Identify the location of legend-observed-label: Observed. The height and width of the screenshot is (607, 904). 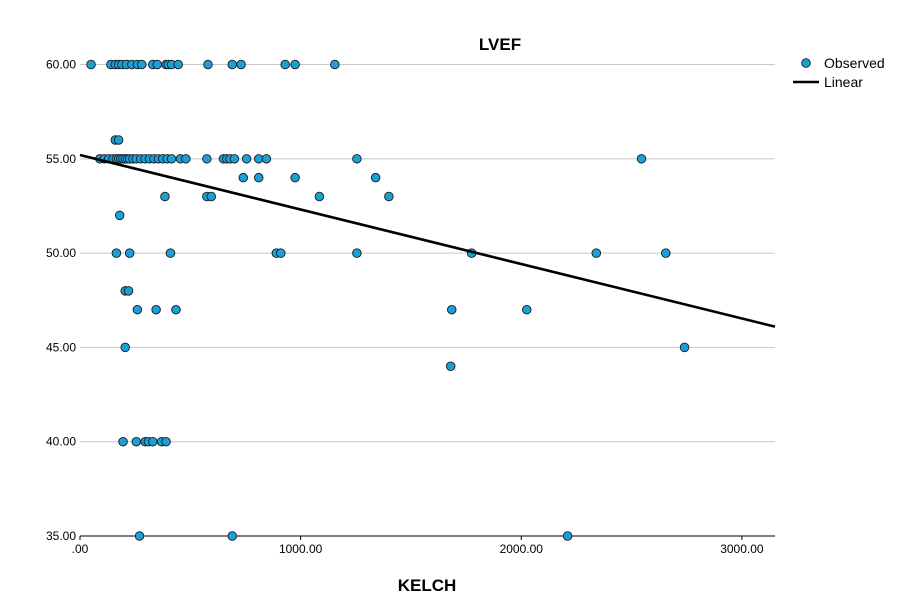
(854, 63).